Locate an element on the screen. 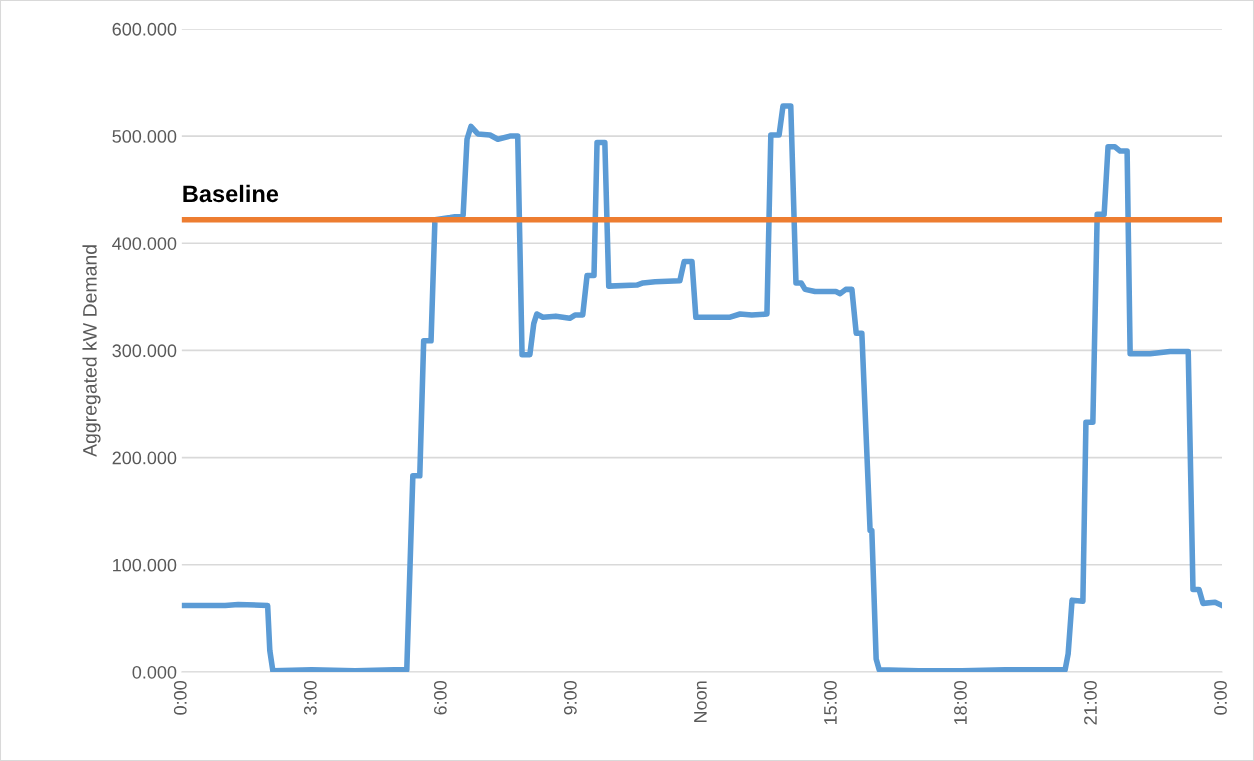 The height and width of the screenshot is (761, 1254). x-tick-label: 21:00 is located at coordinates (1090, 703).